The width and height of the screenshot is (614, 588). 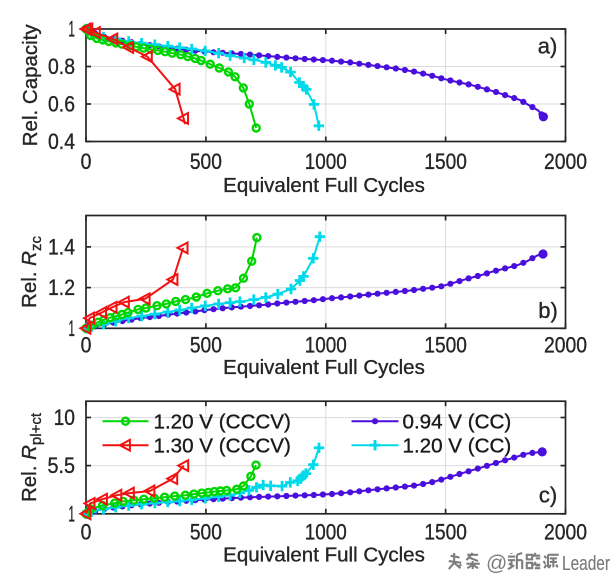 I want to click on svg-text: 0.6, so click(x=61, y=104).